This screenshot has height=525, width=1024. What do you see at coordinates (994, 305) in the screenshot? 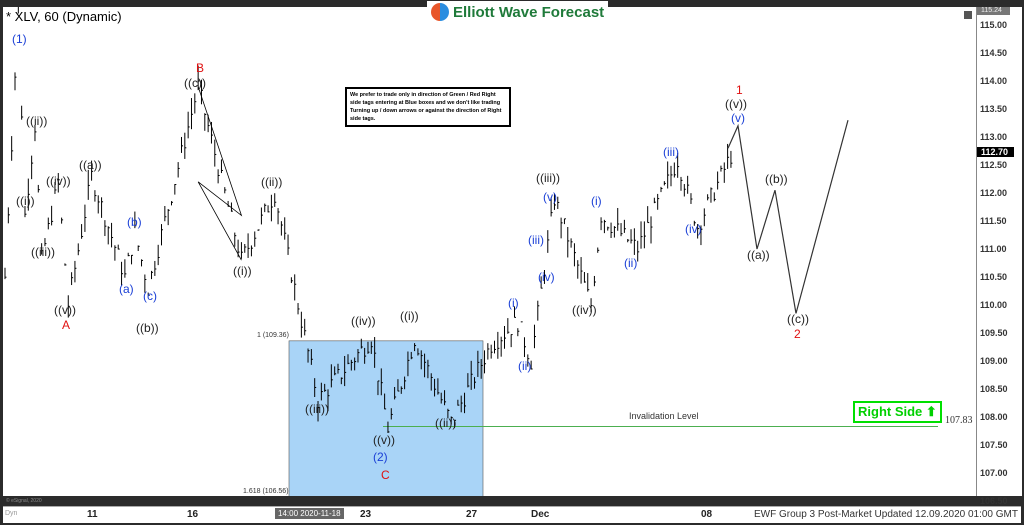
I see `y-tick: 110.00` at bounding box center [994, 305].